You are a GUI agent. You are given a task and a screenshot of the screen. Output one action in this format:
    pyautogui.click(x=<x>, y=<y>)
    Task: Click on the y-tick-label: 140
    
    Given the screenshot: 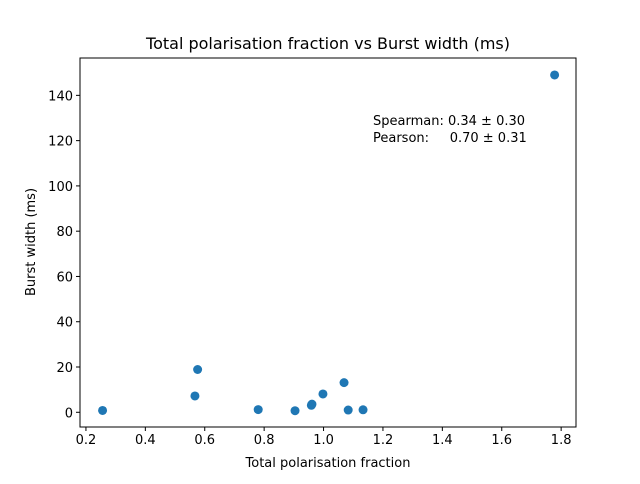 What is the action you would take?
    pyautogui.click(x=60, y=96)
    